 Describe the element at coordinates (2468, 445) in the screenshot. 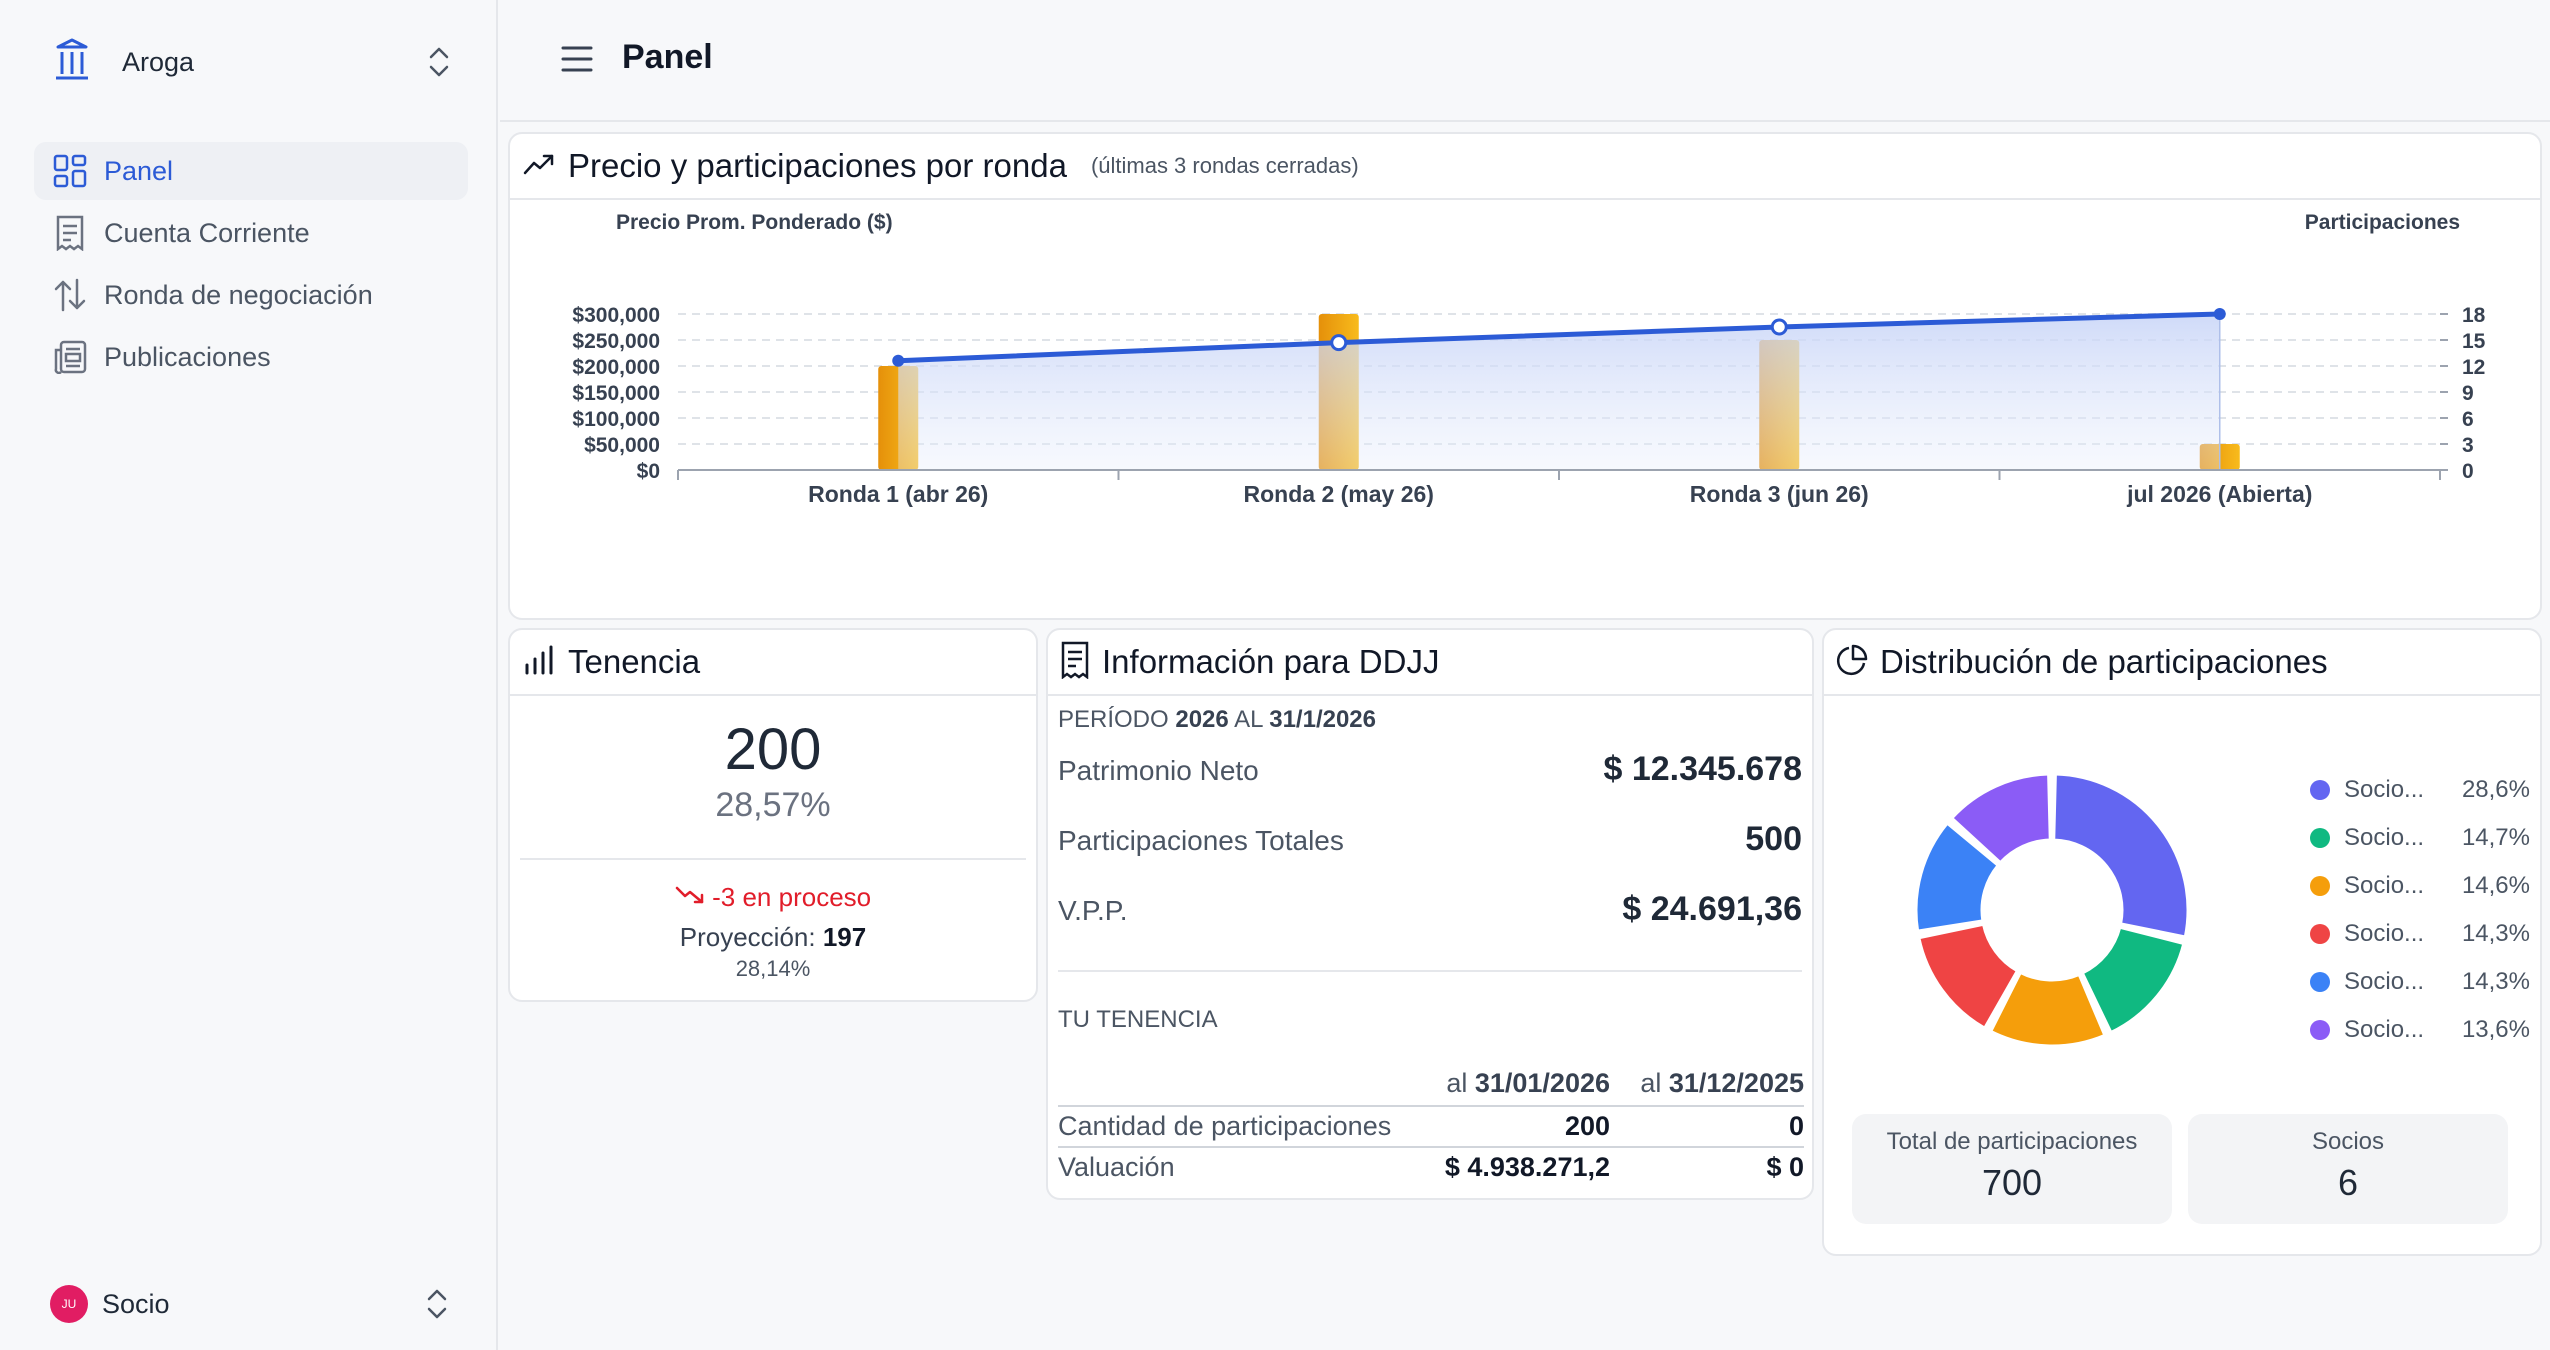

I see `y2-tick-label: 3` at that location.